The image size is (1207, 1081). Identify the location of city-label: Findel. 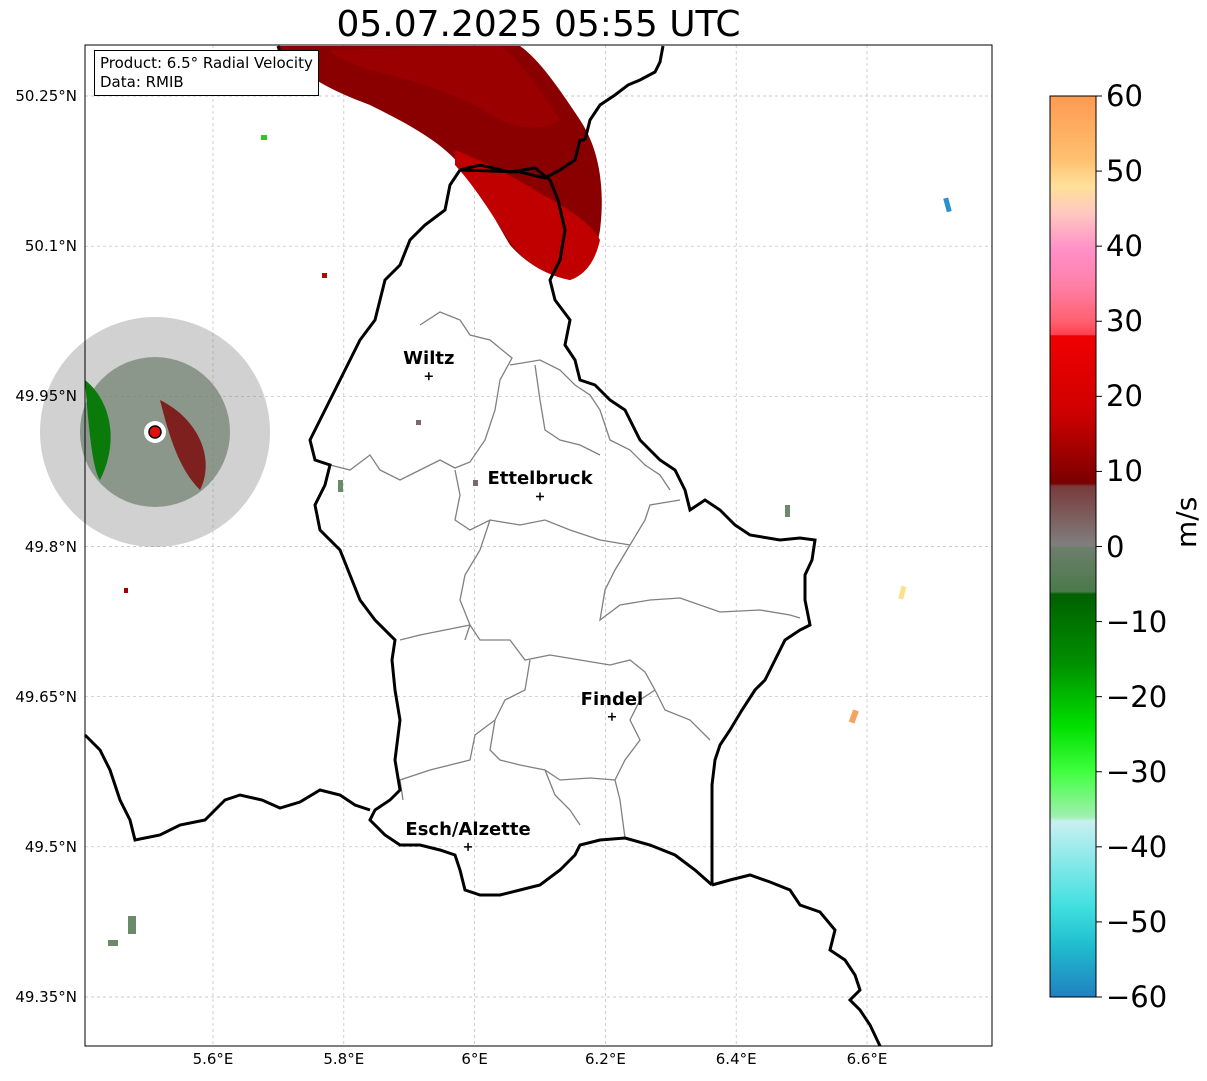
(612, 699).